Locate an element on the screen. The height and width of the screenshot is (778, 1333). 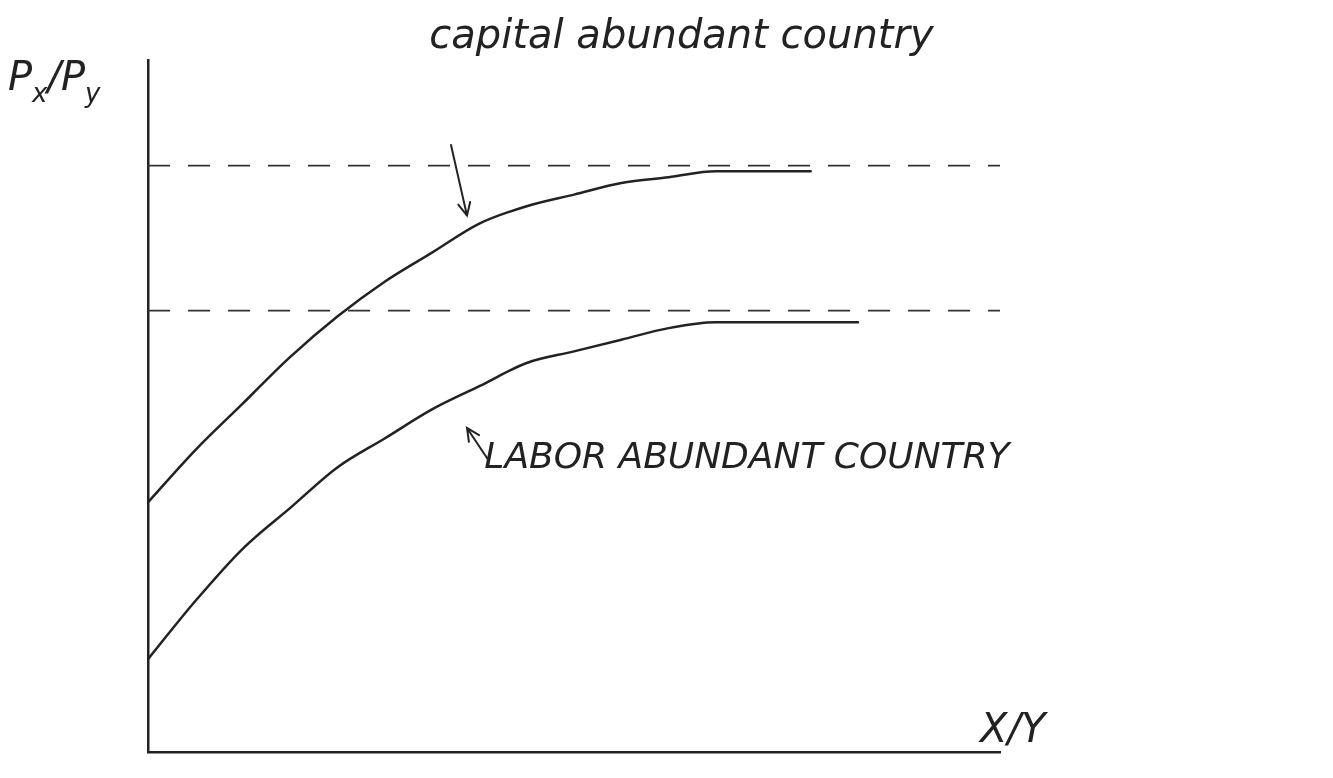
text: capital abundant country is located at coordinates (682, 34).